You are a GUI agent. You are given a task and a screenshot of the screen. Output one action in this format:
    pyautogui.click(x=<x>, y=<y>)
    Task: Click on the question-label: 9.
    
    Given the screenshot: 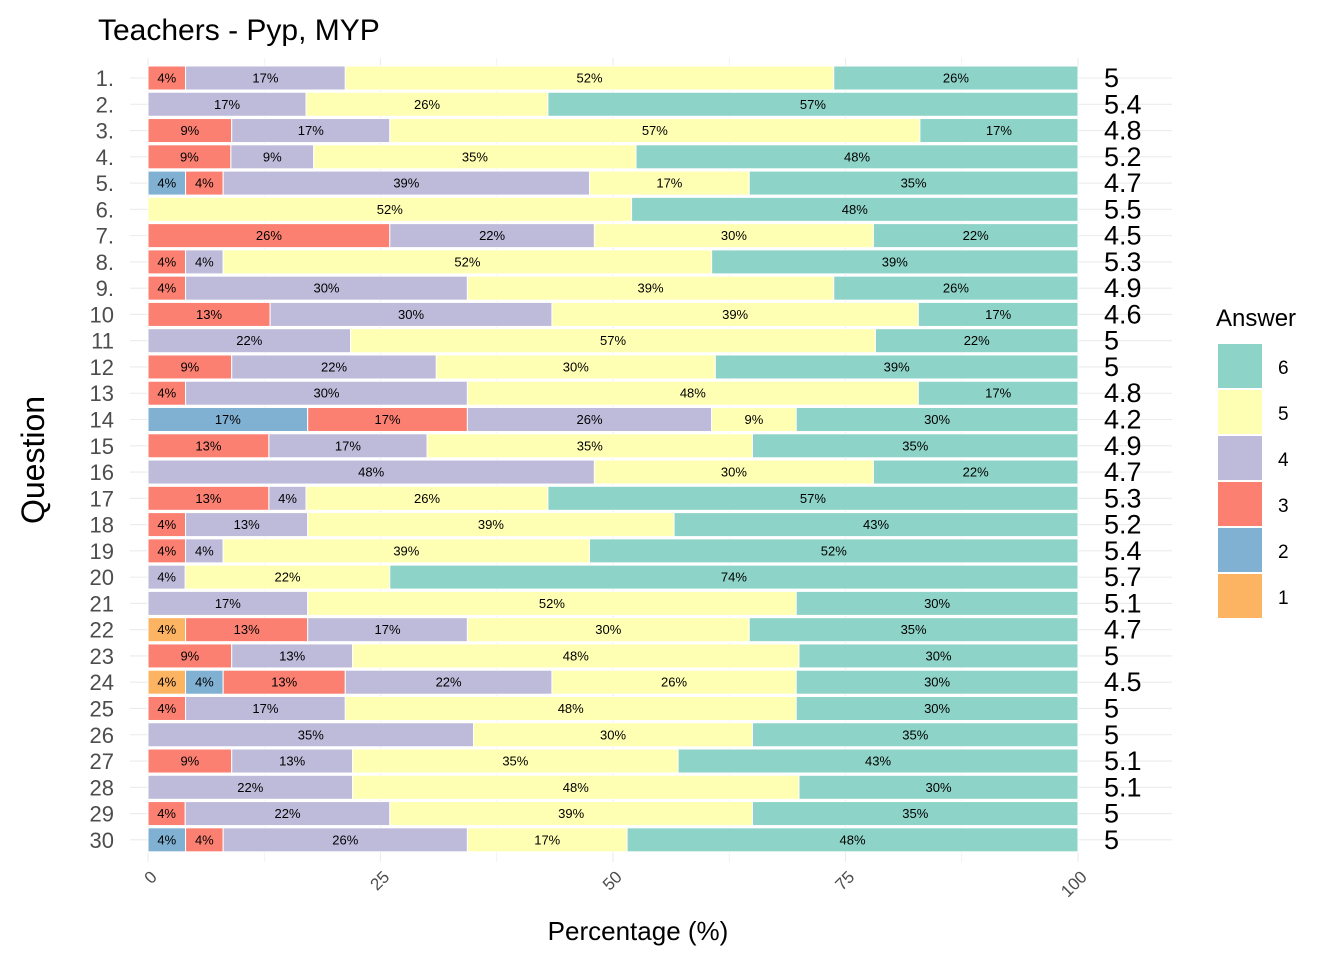 What is the action you would take?
    pyautogui.click(x=105, y=288)
    